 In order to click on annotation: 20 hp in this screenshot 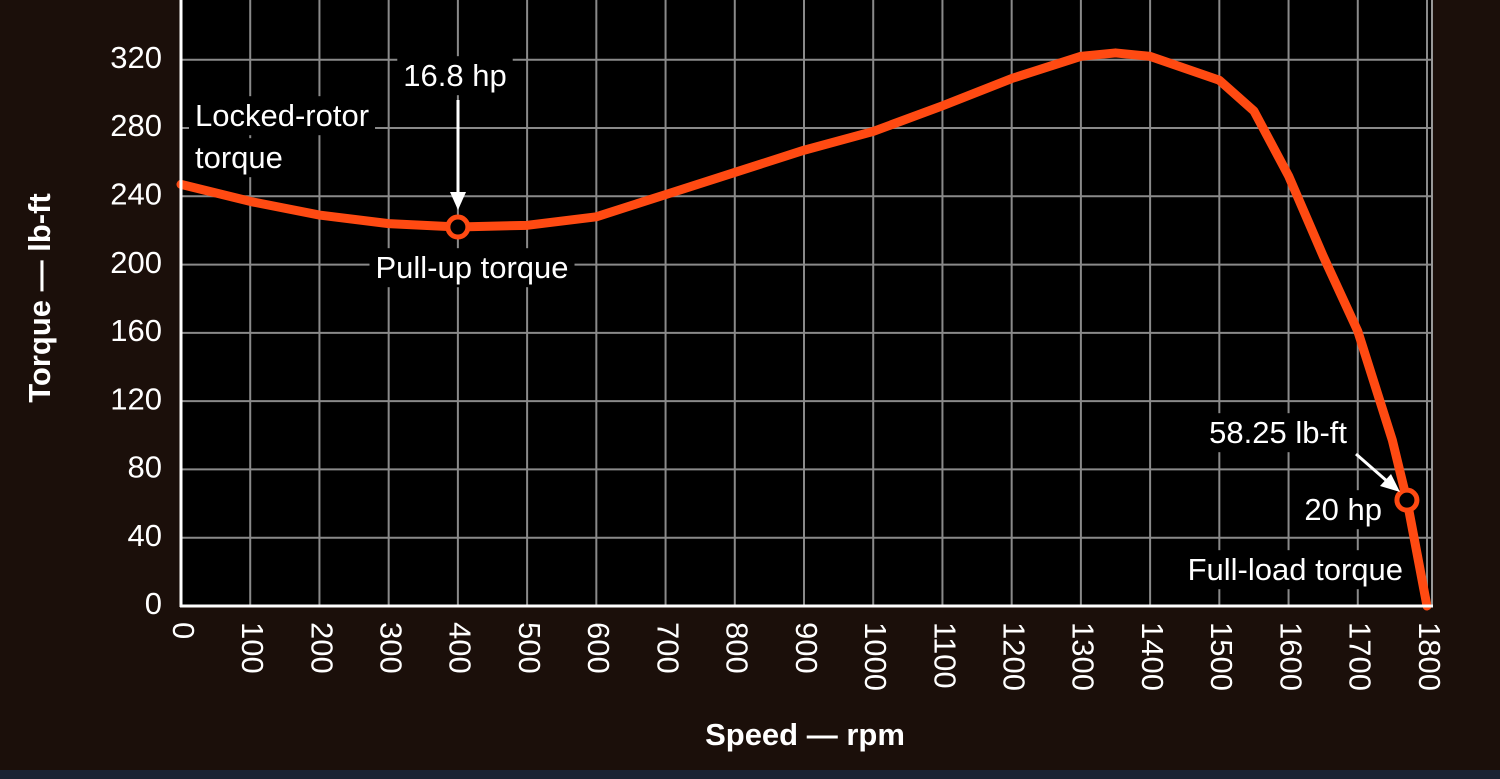, I will do `click(1343, 509)`.